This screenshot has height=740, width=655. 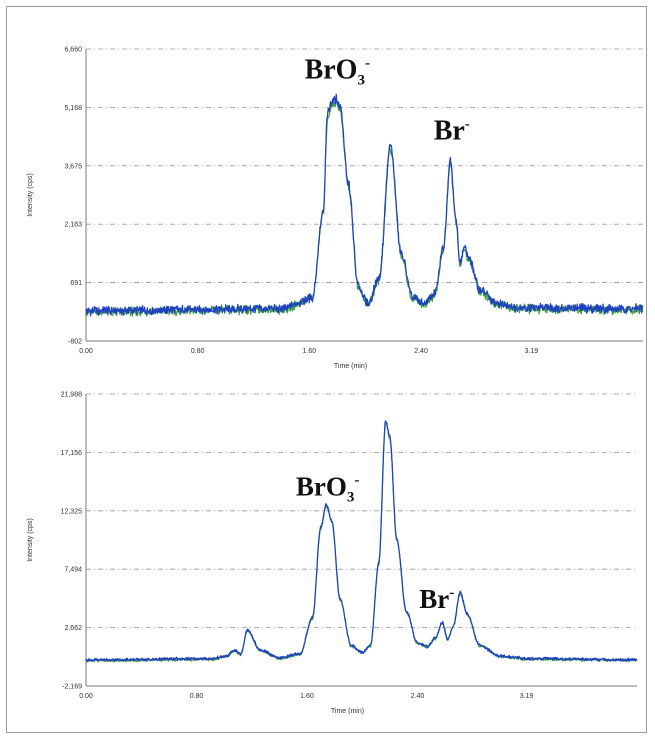 I want to click on y-tick-label: 2,662, so click(x=73, y=628).